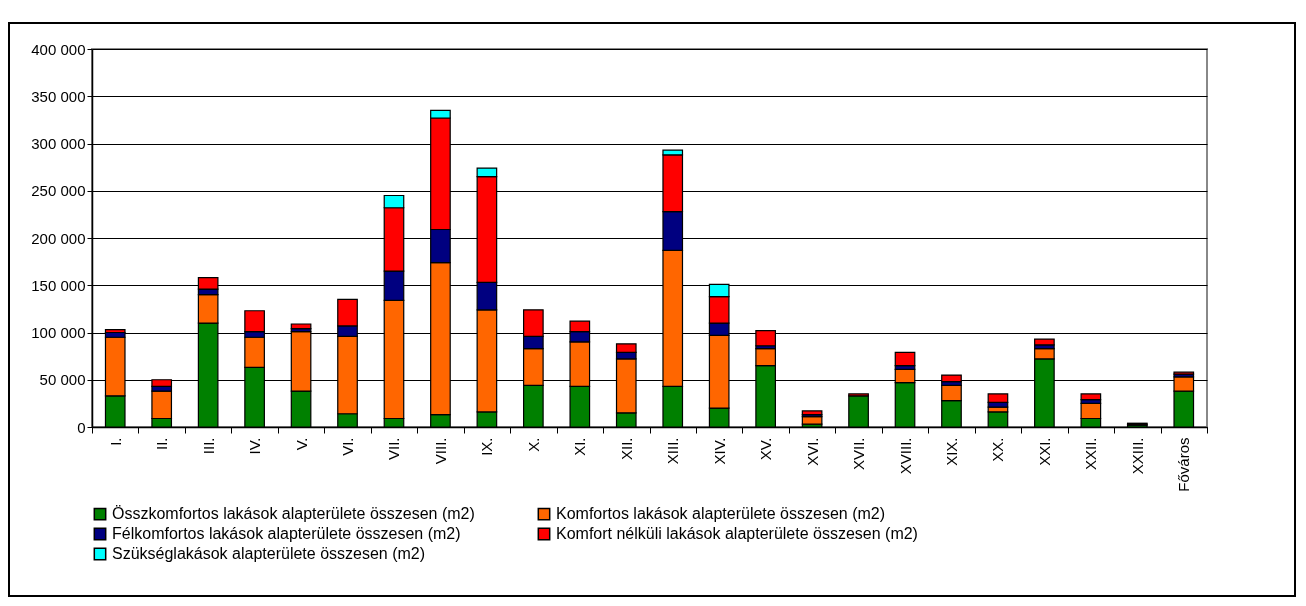 The height and width of the screenshot is (606, 1306). What do you see at coordinates (293, 514) in the screenshot?
I see `legend-label: Összkomfortos lakások alapterülete összesen (m2)` at bounding box center [293, 514].